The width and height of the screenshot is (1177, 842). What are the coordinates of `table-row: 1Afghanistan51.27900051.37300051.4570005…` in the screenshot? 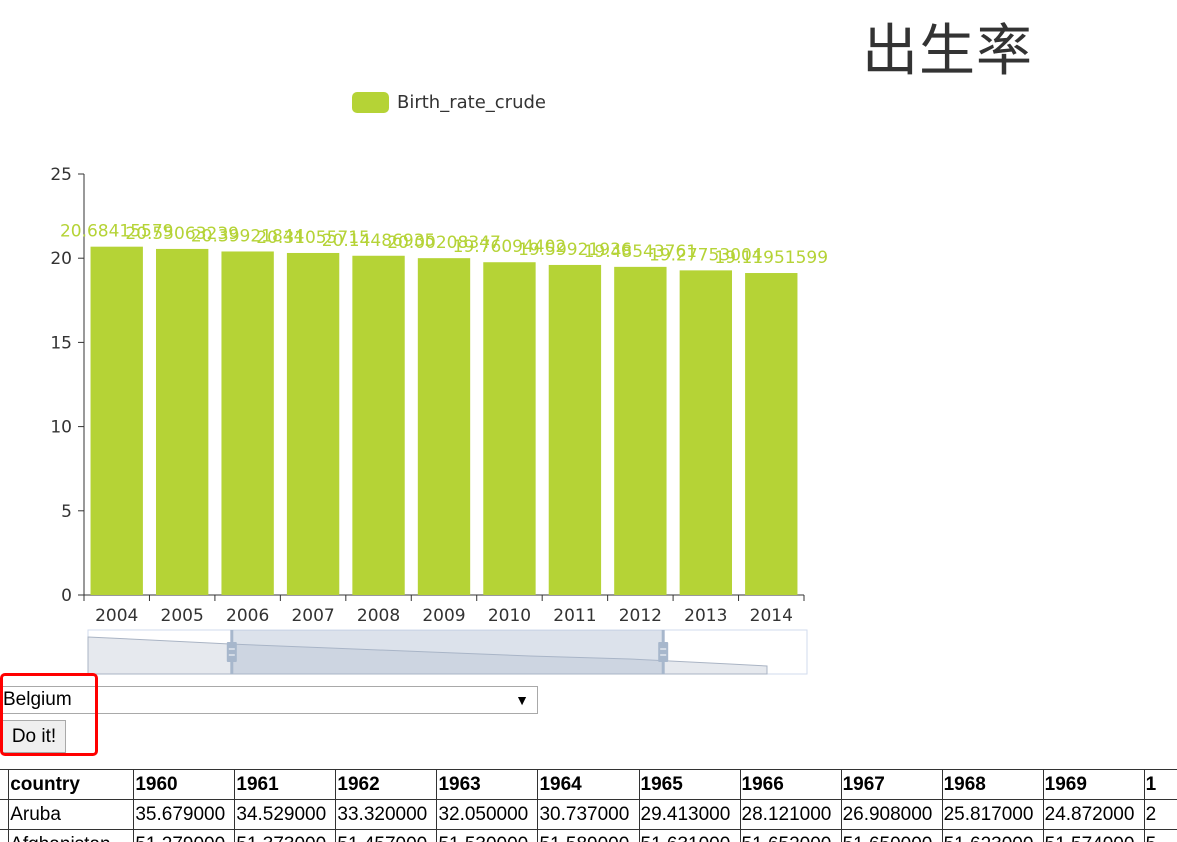 It's located at (588, 835).